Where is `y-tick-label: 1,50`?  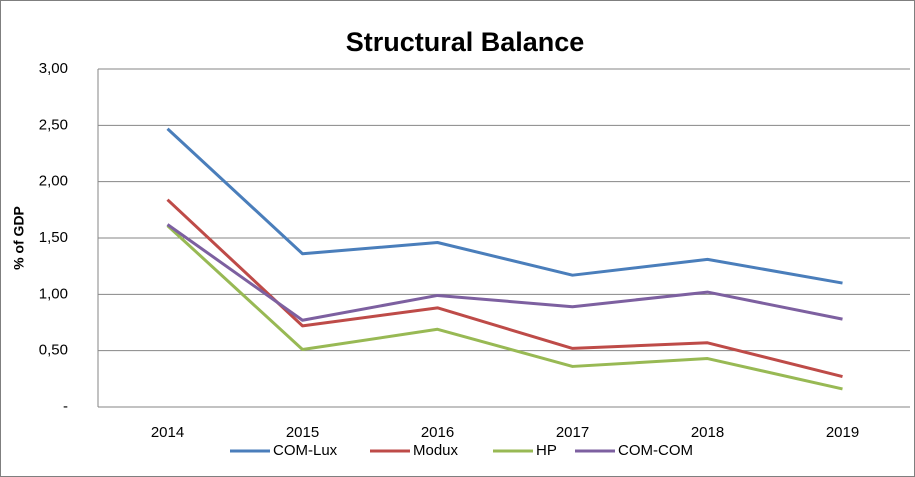 y-tick-label: 1,50 is located at coordinates (53, 237).